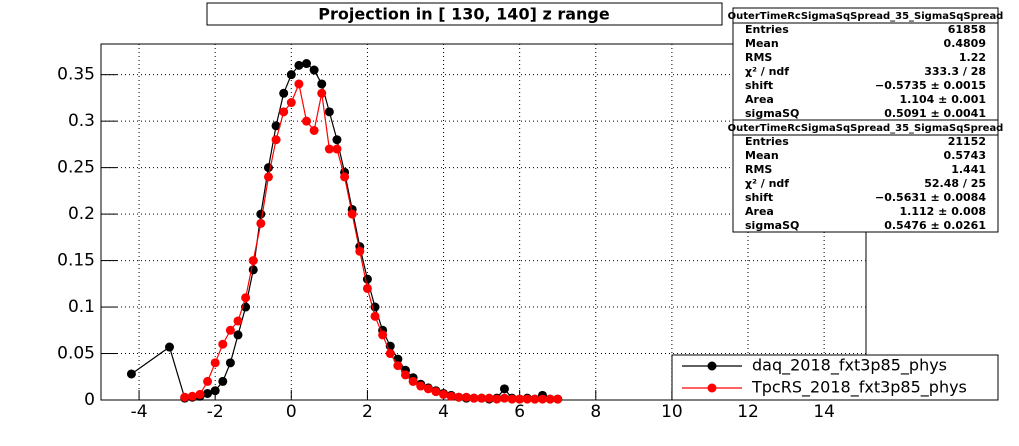 The image size is (1019, 446). I want to click on stat-value: 0.5476 ± 0.0261, so click(935, 225).